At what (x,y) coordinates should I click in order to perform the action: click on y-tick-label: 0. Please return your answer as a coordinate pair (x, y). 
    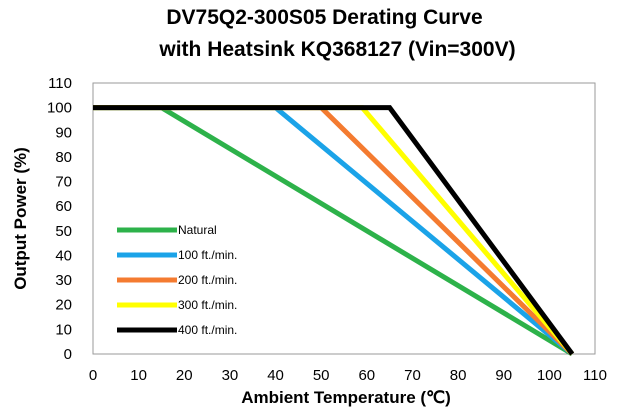
    Looking at the image, I should click on (68, 354).